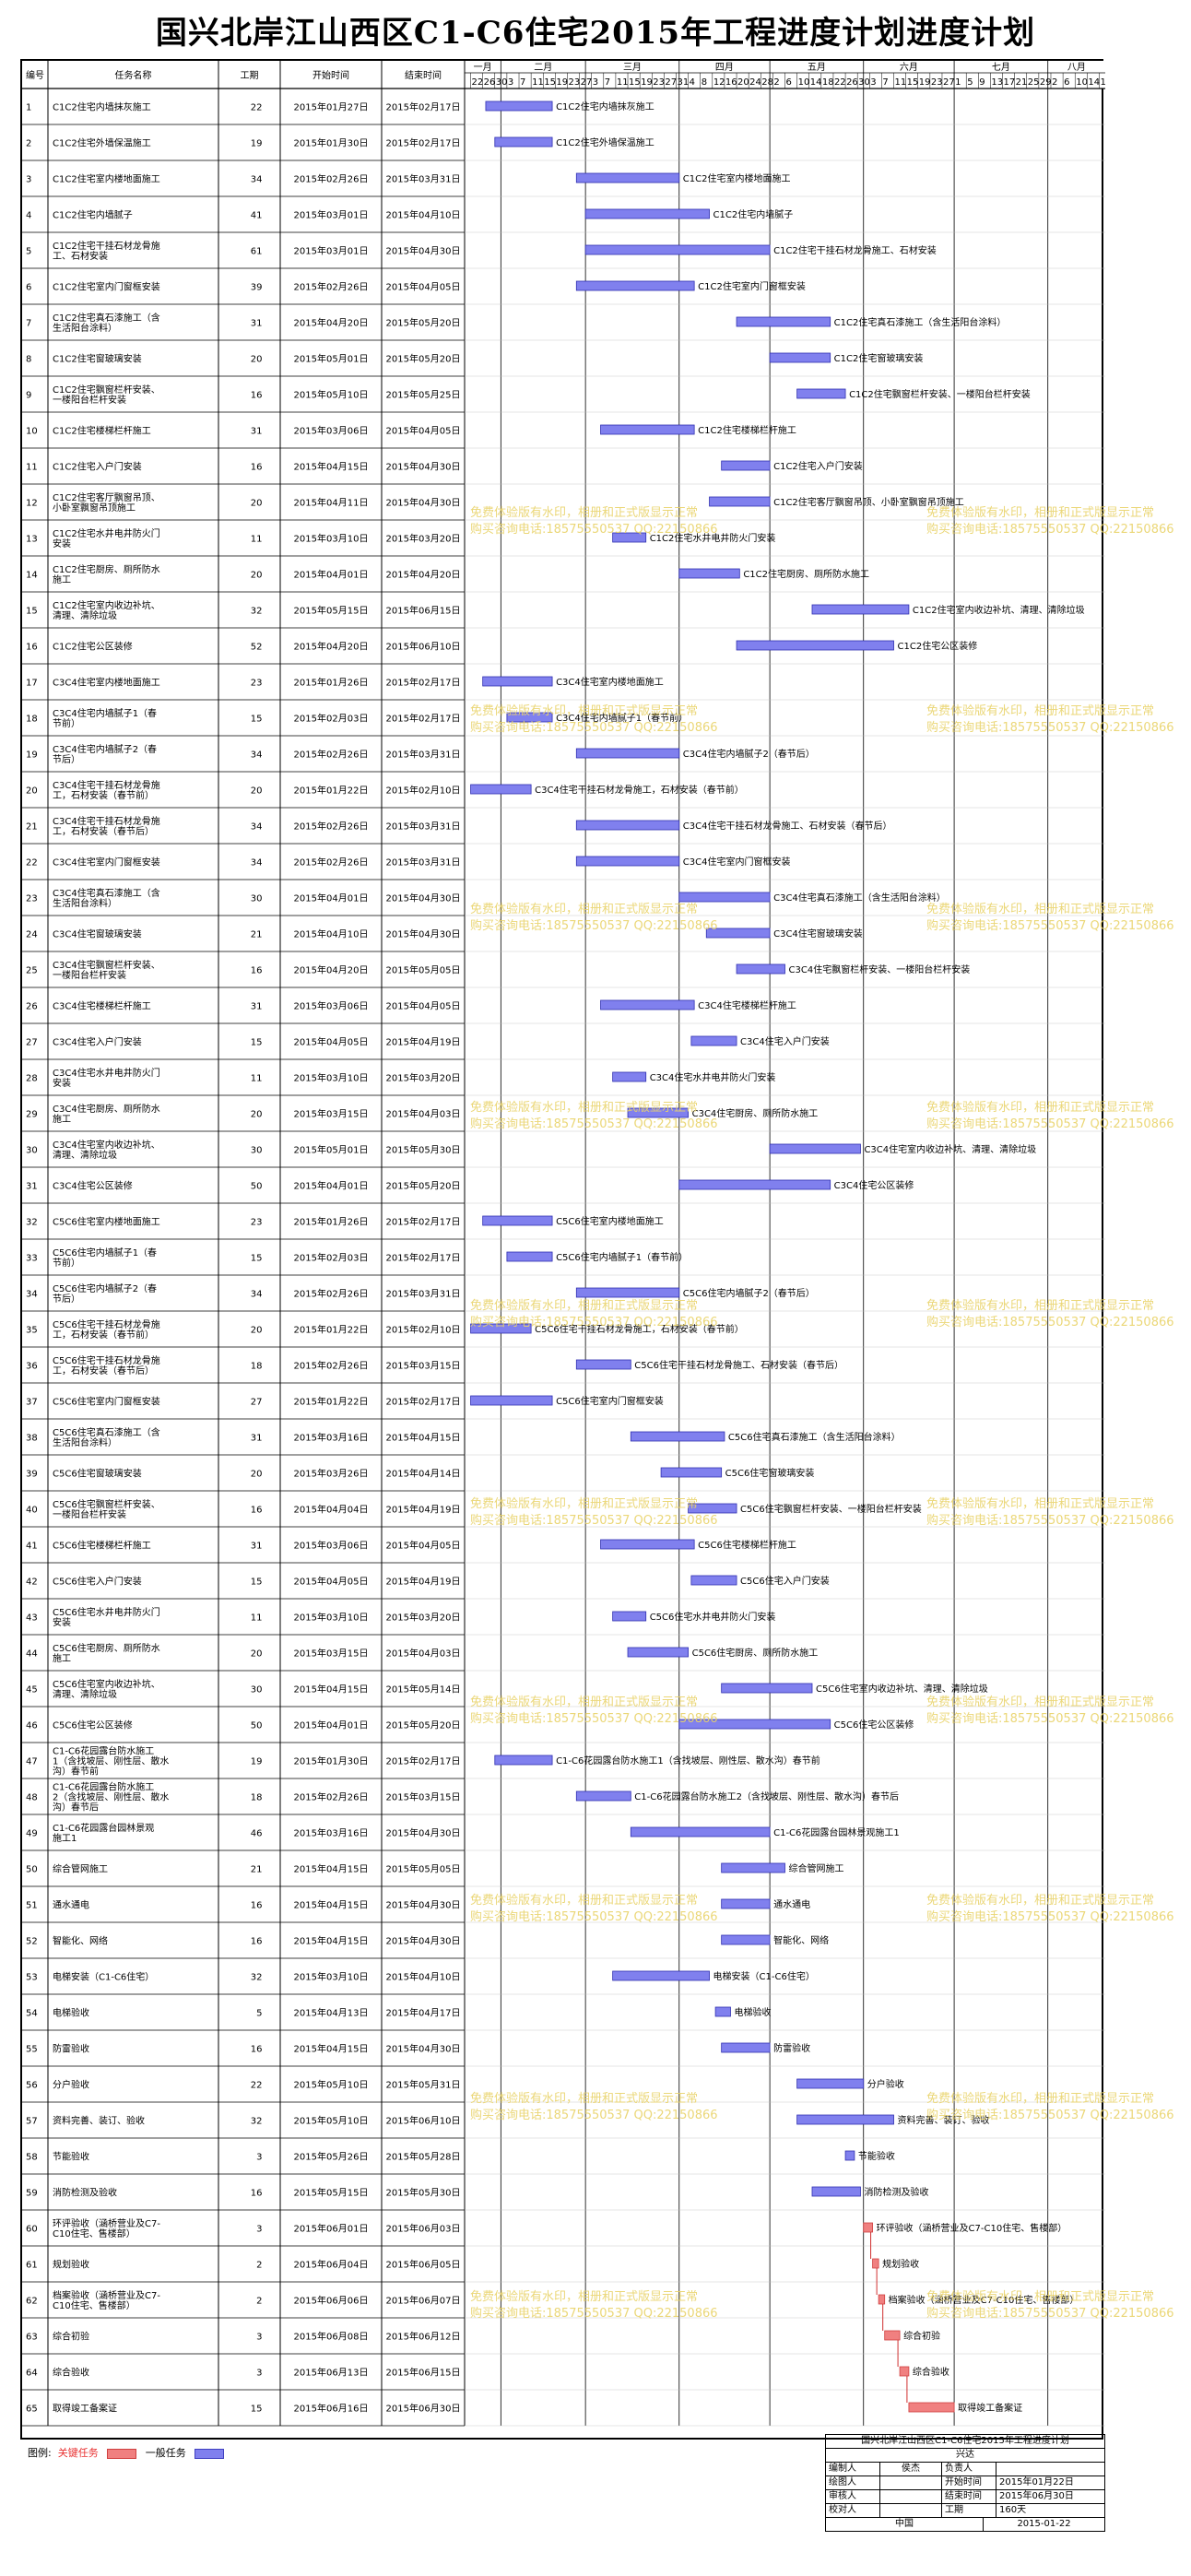 The height and width of the screenshot is (2576, 1191). I want to click on task-name: C5C6住宅真石漆施工（含, so click(107, 1432).